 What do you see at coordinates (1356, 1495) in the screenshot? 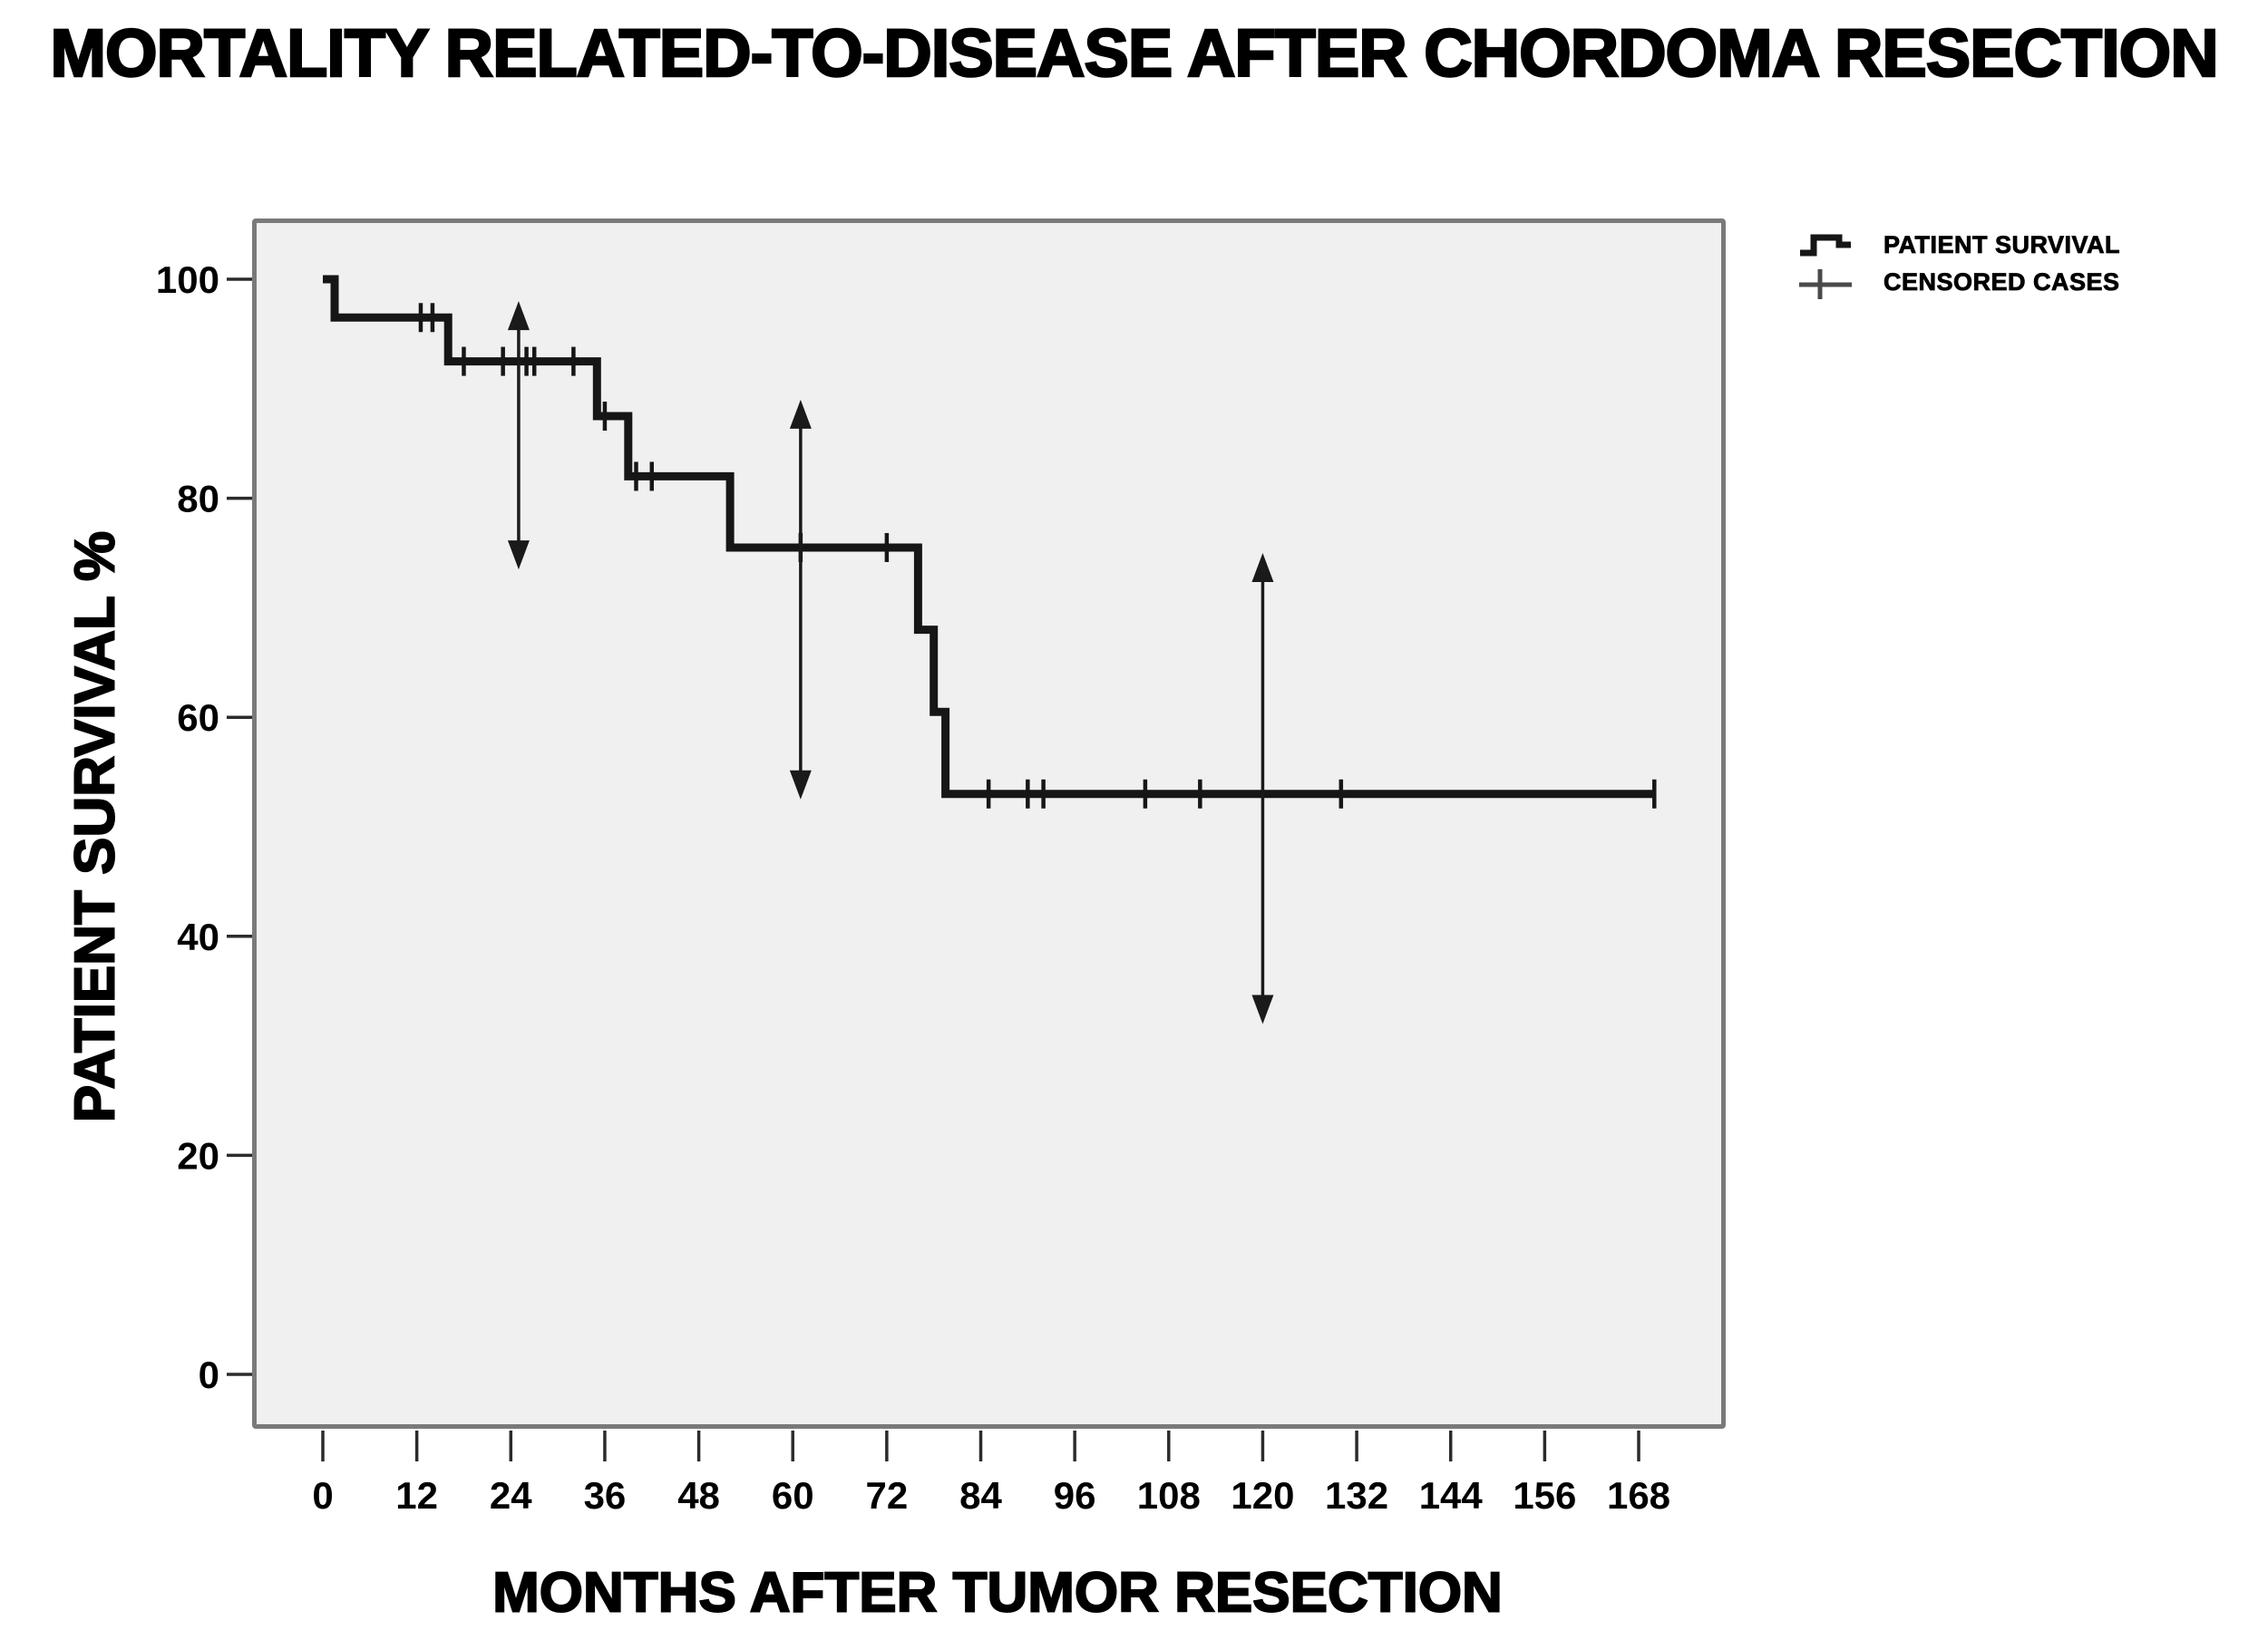
I see `x-tick-label: 132` at bounding box center [1356, 1495].